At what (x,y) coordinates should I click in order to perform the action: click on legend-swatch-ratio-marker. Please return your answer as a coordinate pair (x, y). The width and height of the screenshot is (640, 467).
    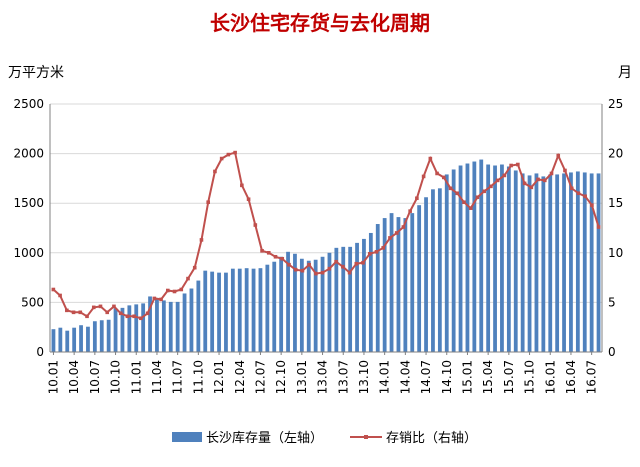
    Looking at the image, I should click on (366, 437).